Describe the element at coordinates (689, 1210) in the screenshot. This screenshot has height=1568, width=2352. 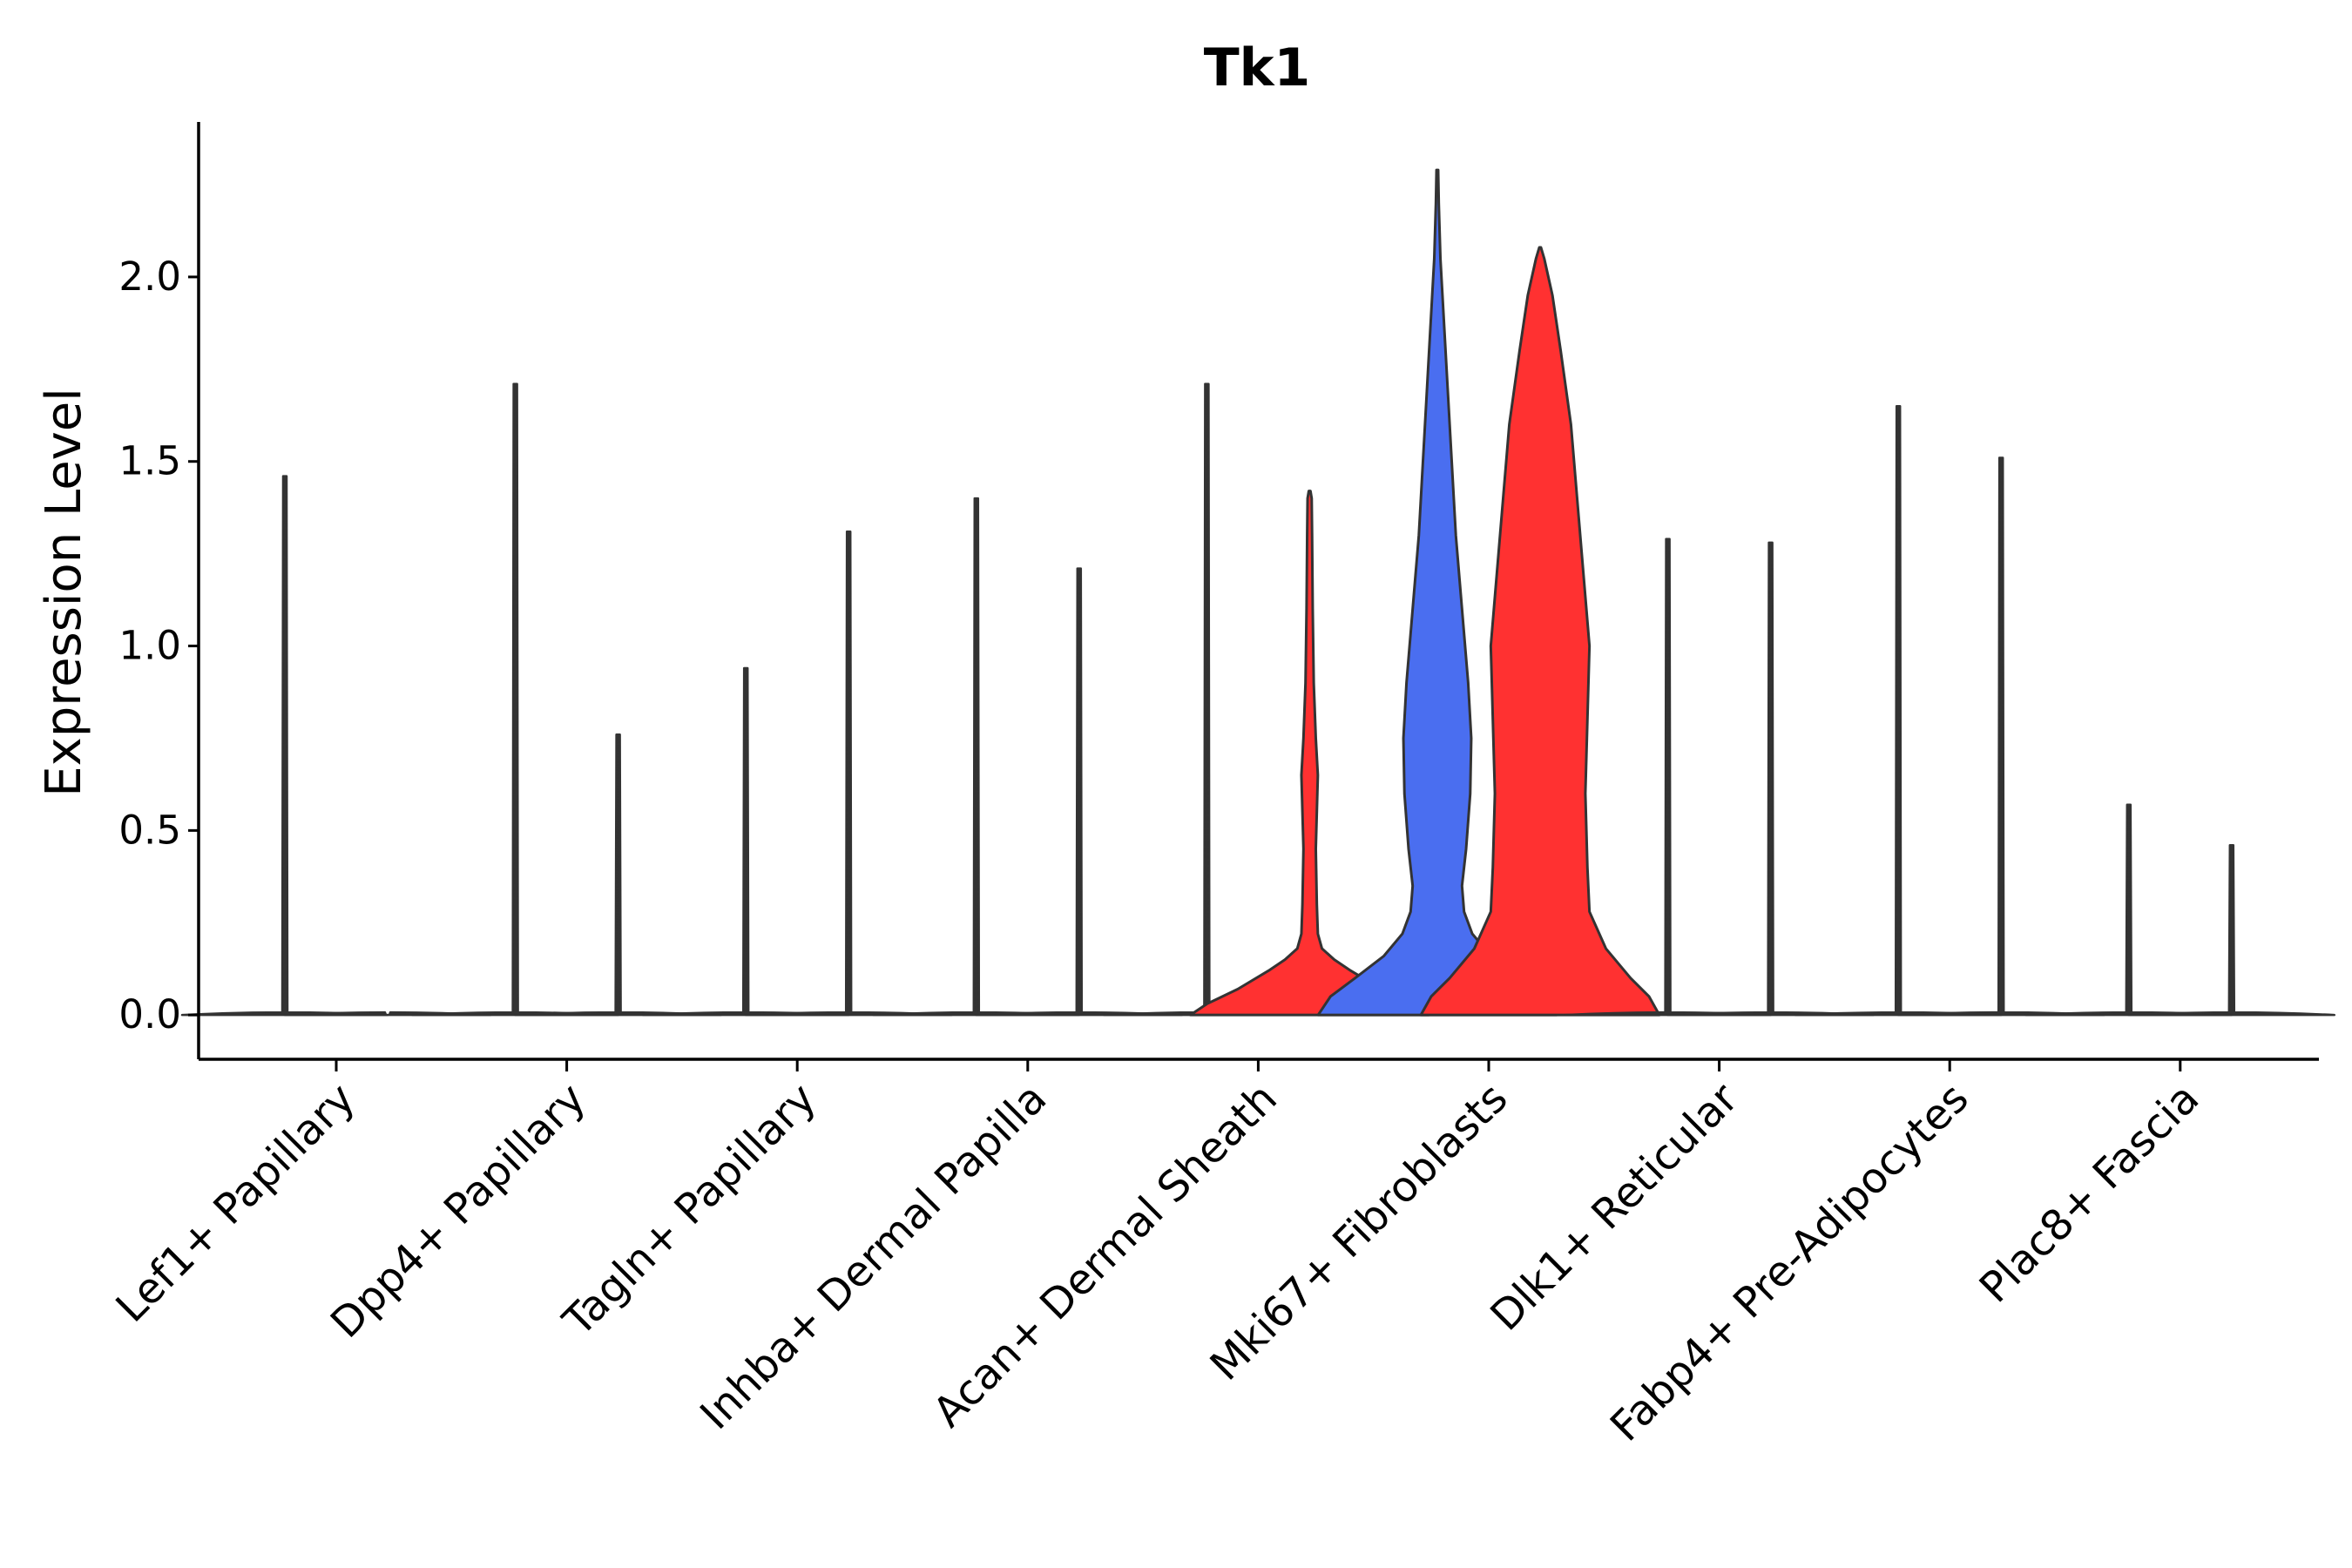
I see `x-tick-label: Tagln+ Papillary` at that location.